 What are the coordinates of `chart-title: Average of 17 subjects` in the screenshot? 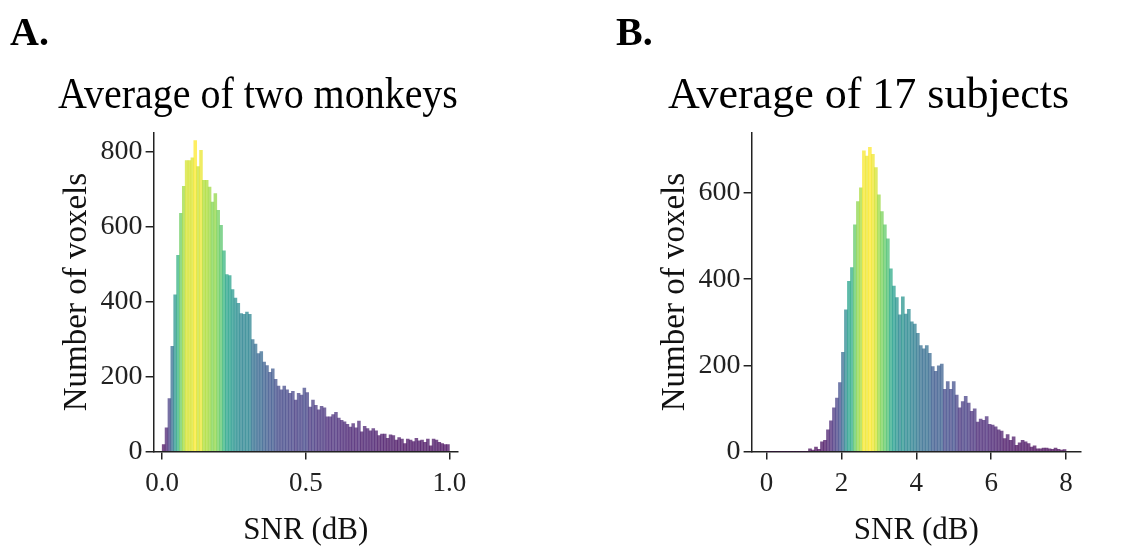 It's located at (868, 93).